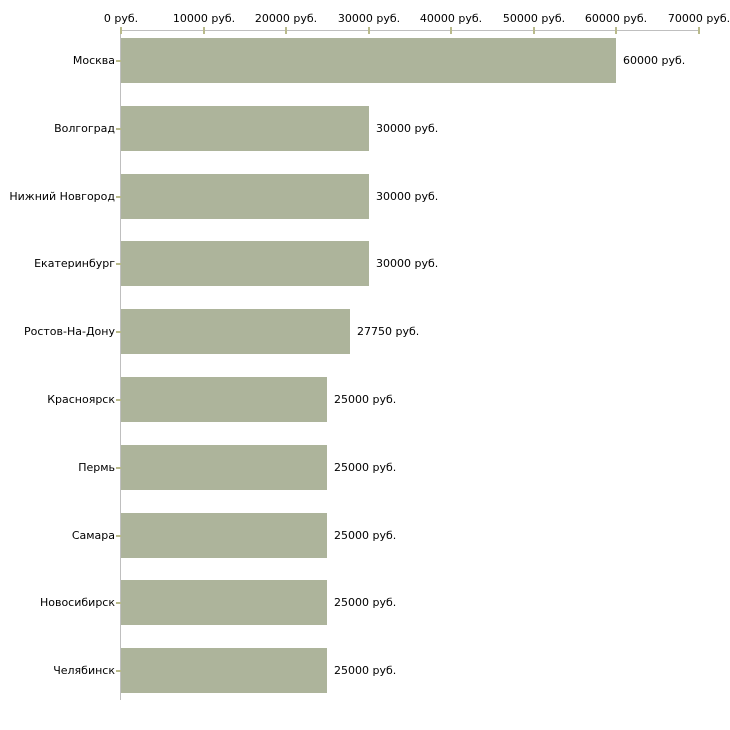 This screenshot has width=730, height=730. I want to click on category-label: Екатеринбург, so click(74, 263).